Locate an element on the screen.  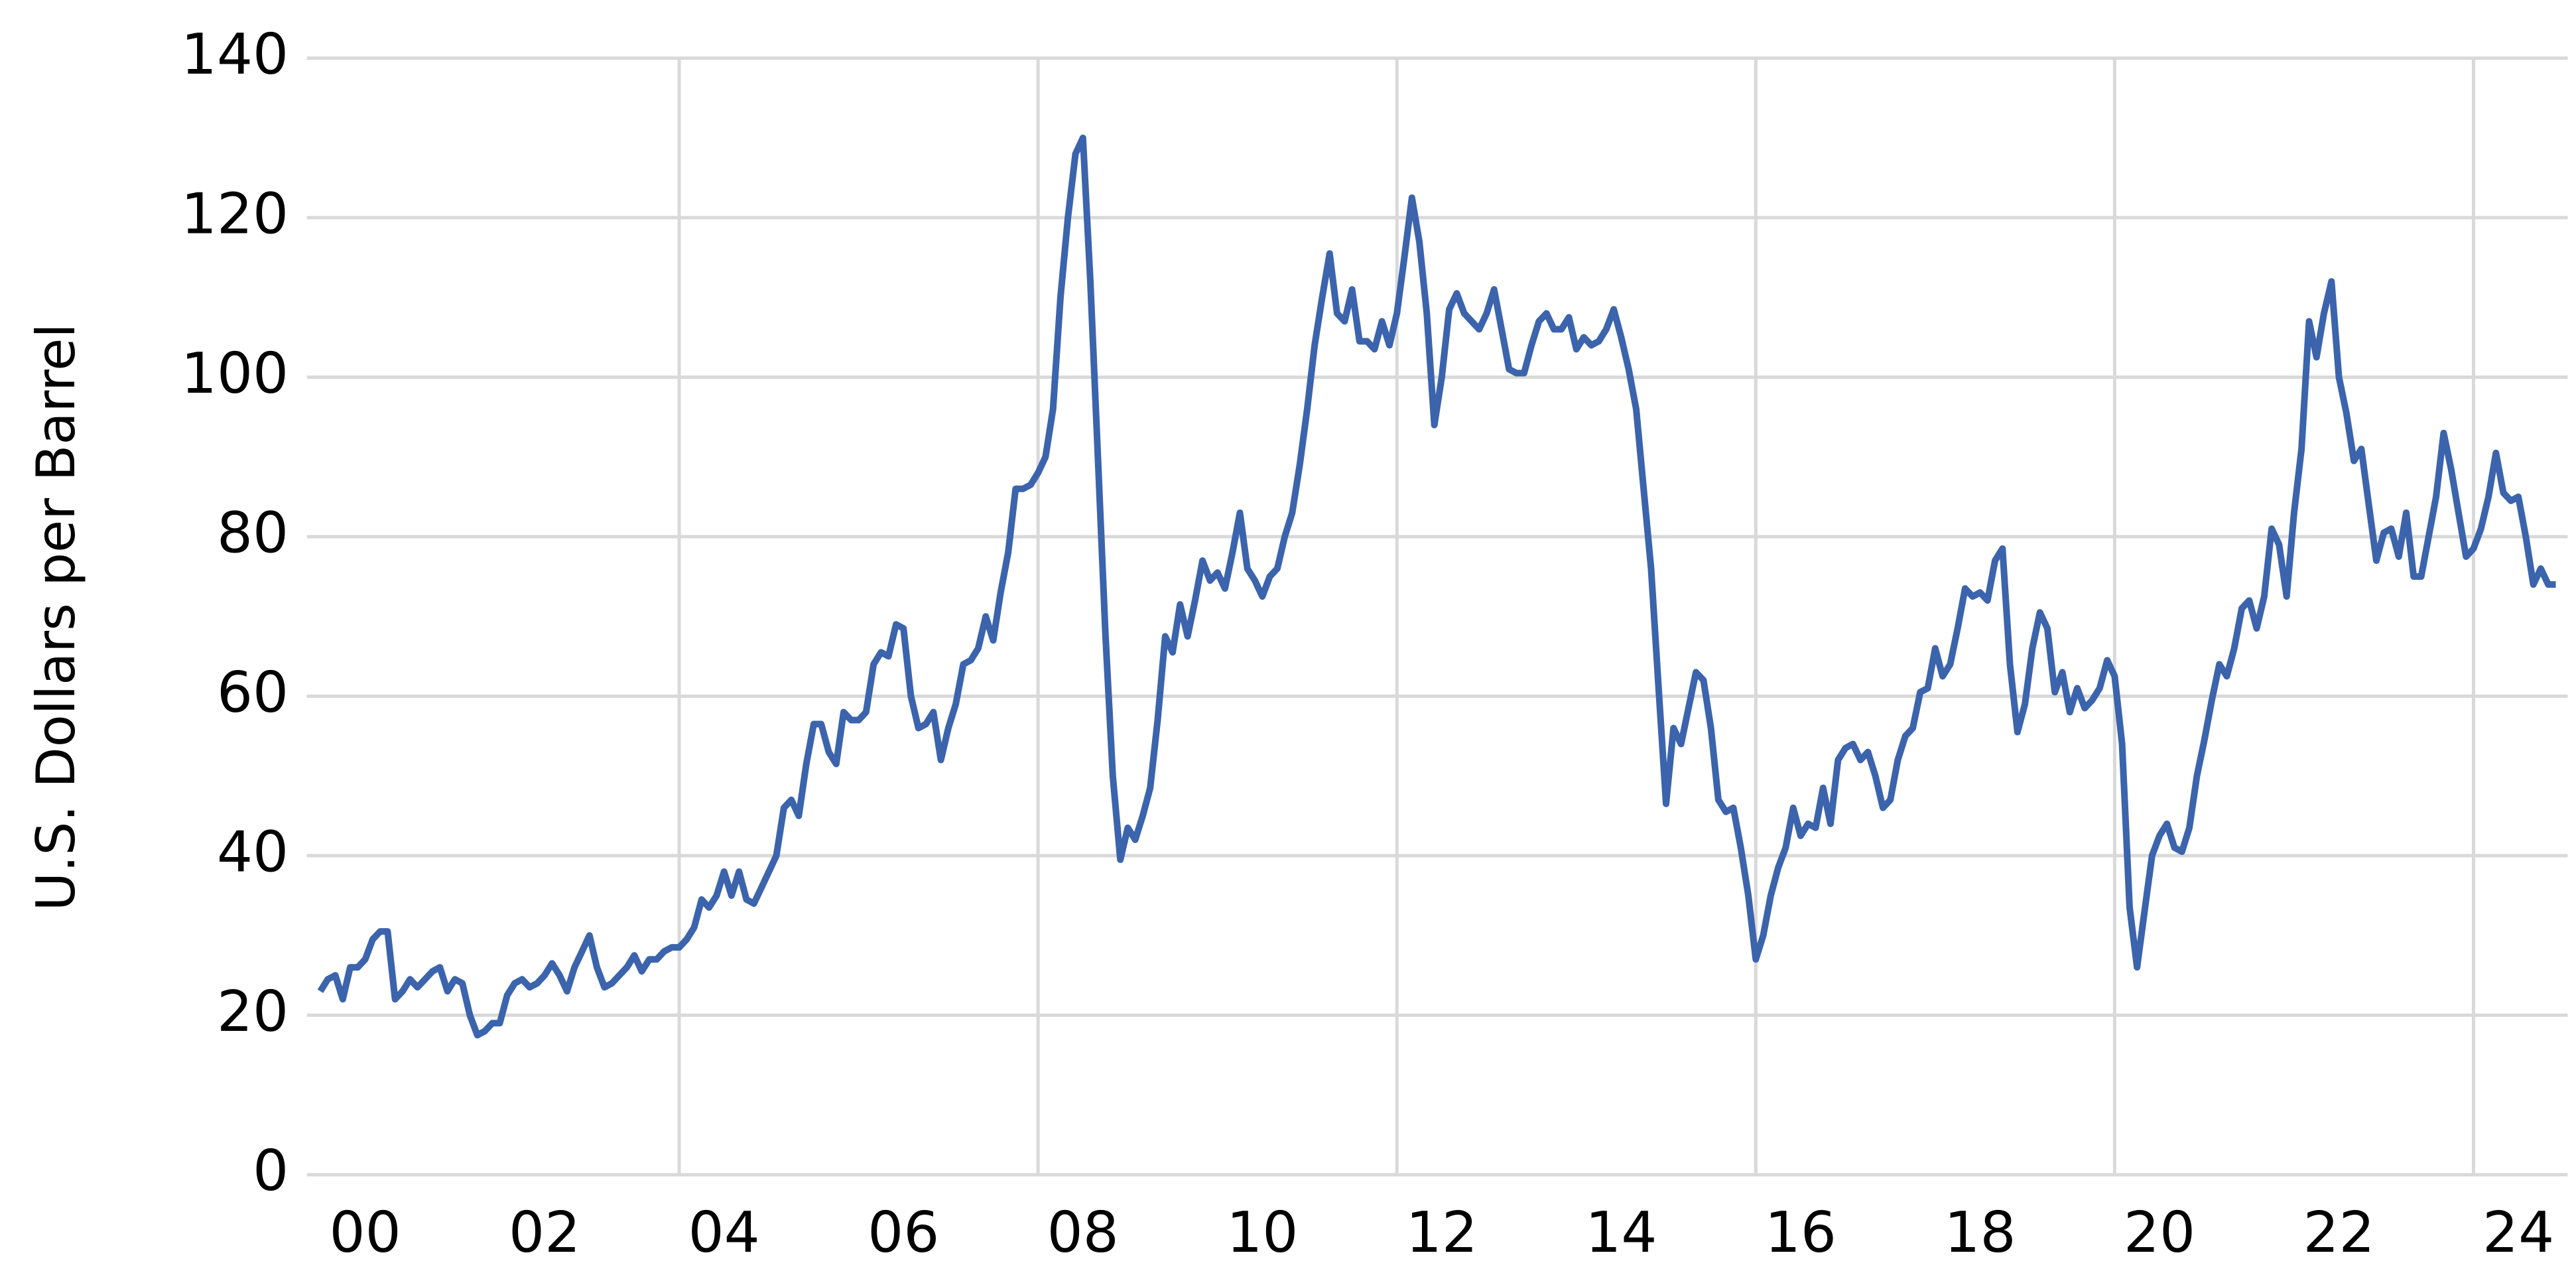
y-tick-label: 20 is located at coordinates (253, 1012).